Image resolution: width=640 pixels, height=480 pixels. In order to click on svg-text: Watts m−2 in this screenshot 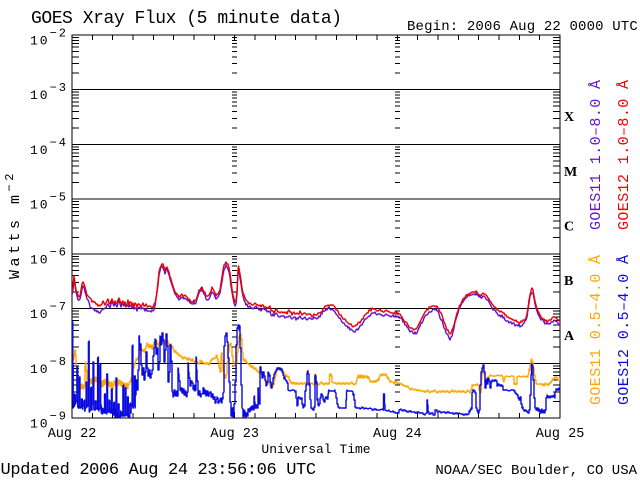, I will do `click(13, 224)`.